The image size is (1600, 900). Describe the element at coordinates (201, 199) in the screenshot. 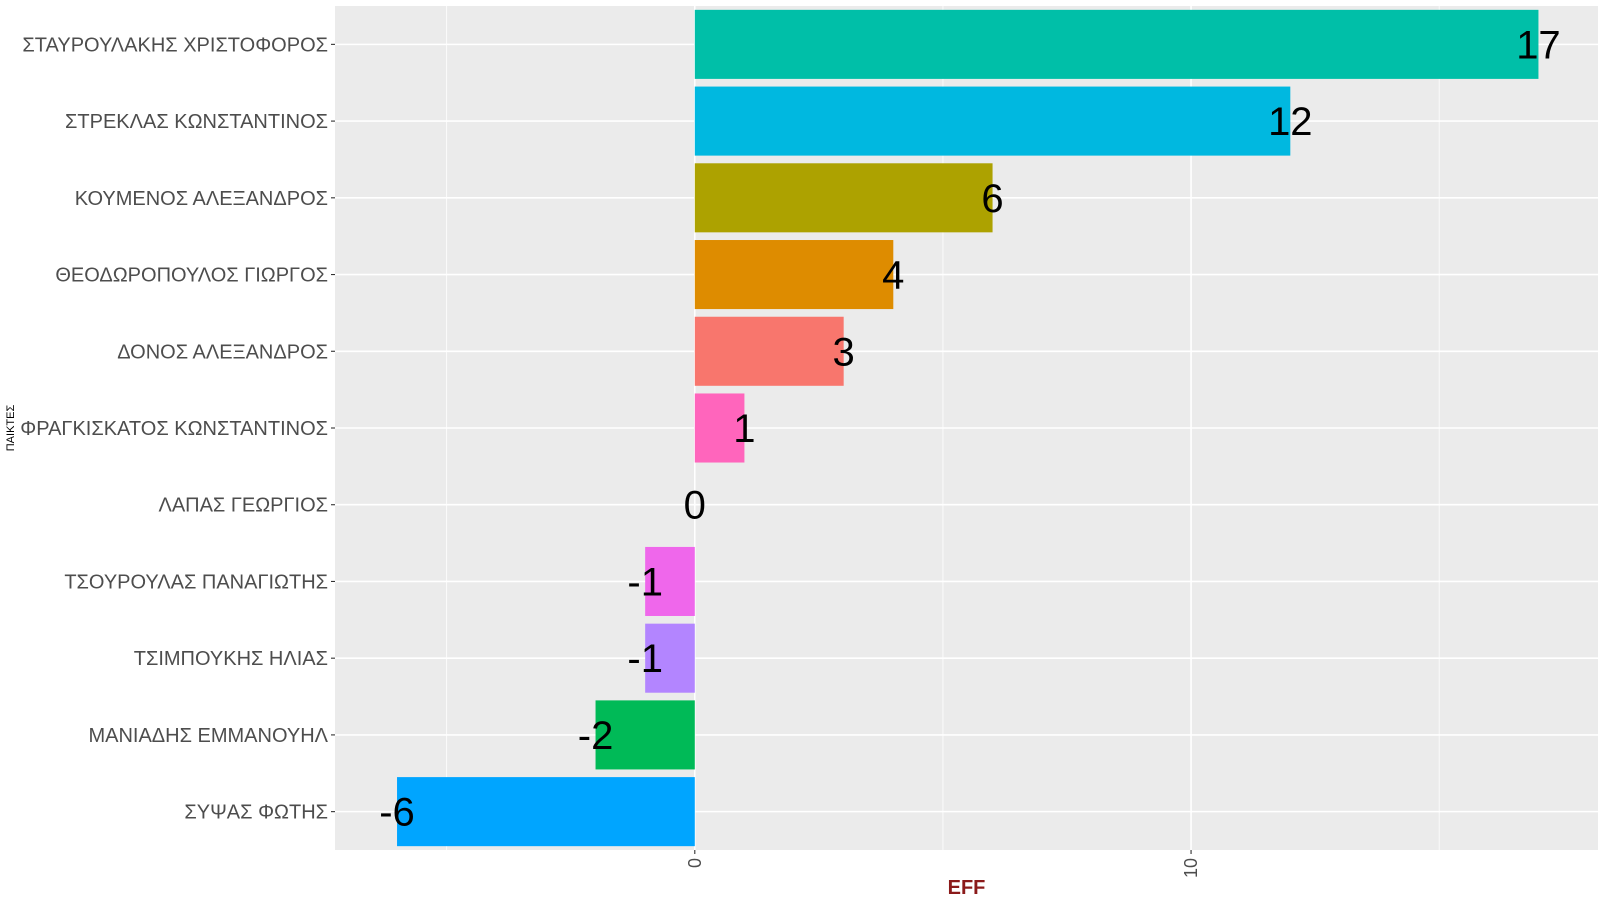

I see `y-tick-label: ΚΟΥΜΕΝΟΣ ΑΛΕΞΑΝΔΡΟΣ` at that location.